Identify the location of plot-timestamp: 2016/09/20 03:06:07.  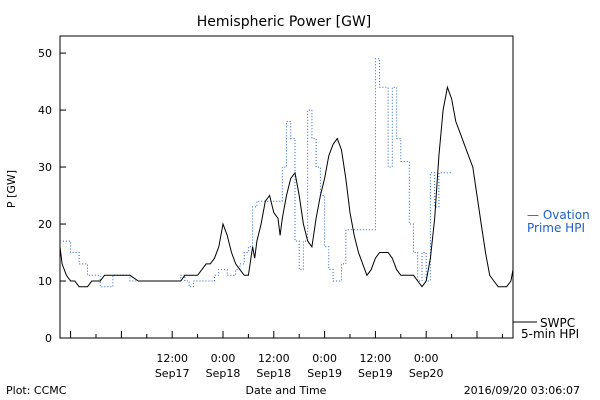
(522, 390).